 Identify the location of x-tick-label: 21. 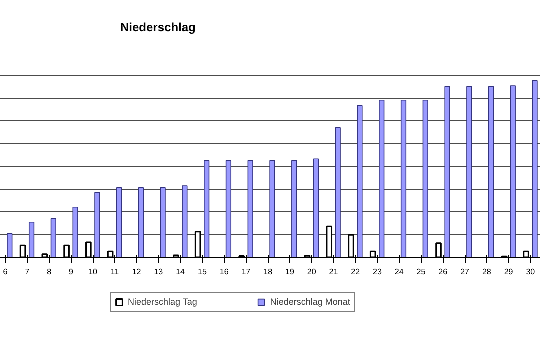
(334, 272).